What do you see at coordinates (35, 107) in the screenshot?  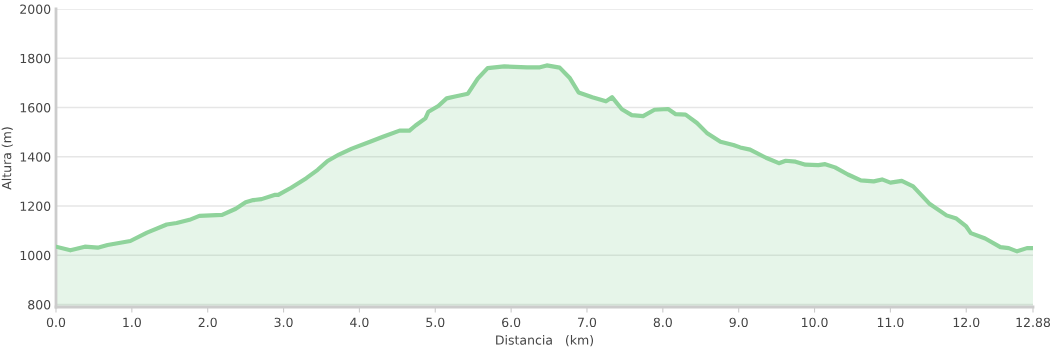 I see `y-tick-label: 1600` at bounding box center [35, 107].